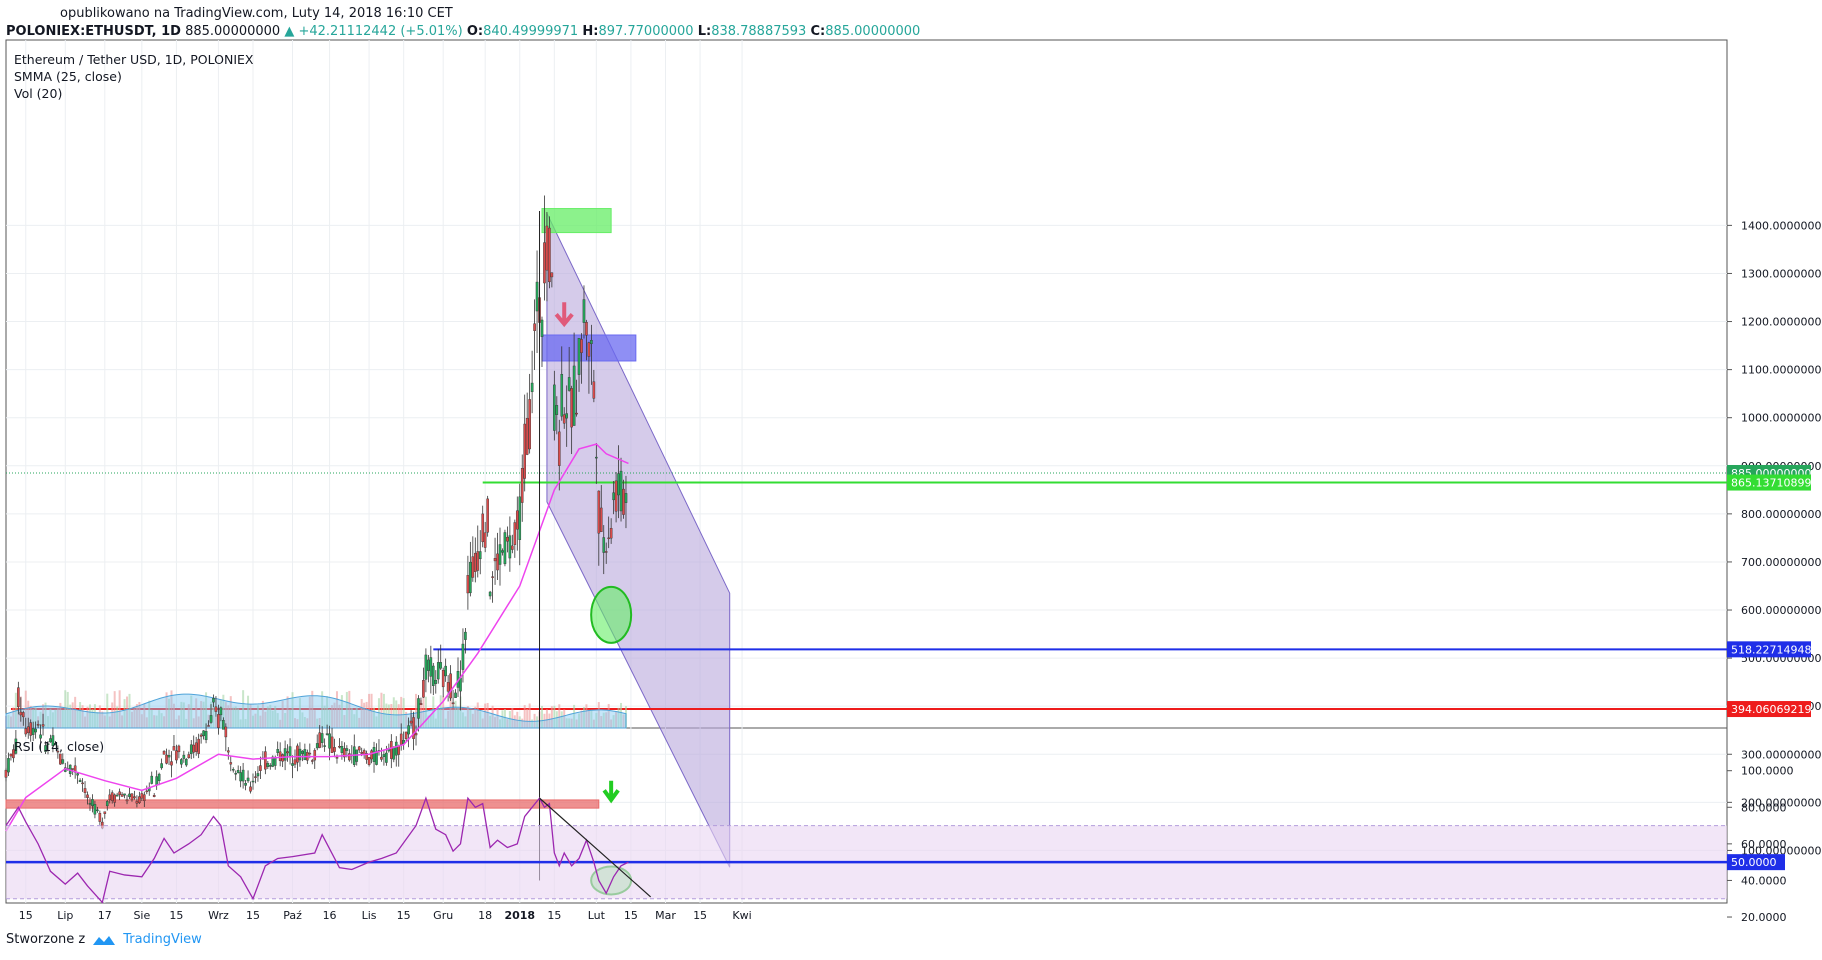  Describe the element at coordinates (1781, 610) in the screenshot. I see `price-tick-label: 600.00000000` at that location.